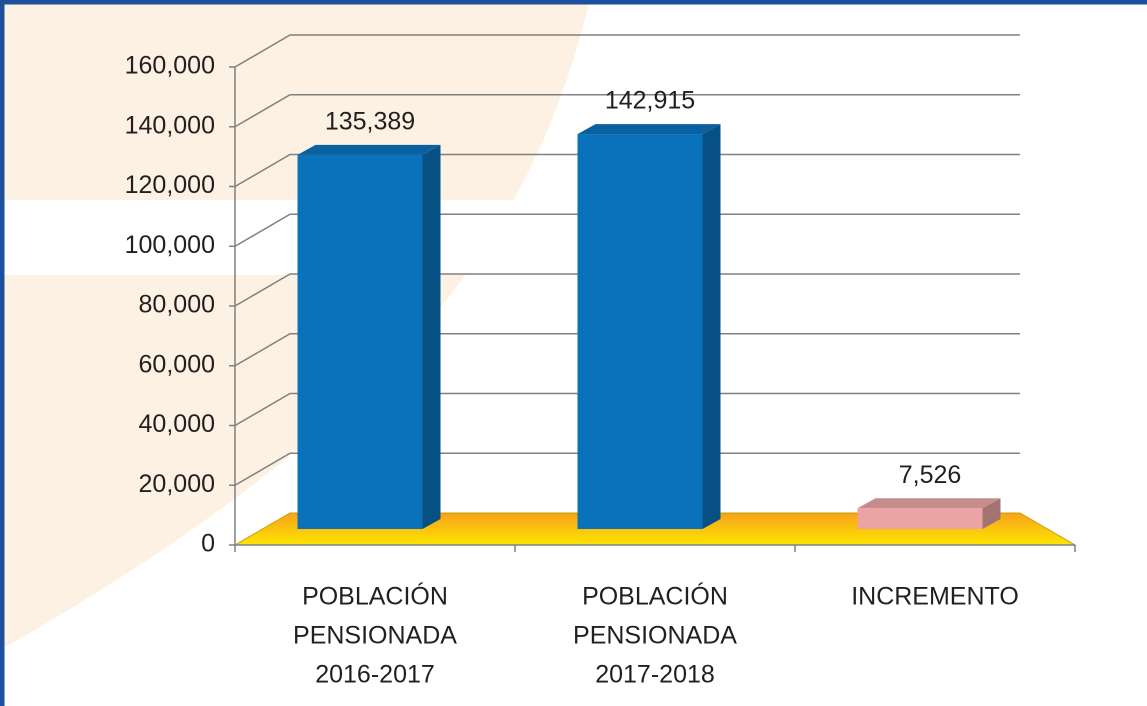 The width and height of the screenshot is (1147, 706). What do you see at coordinates (655, 675) in the screenshot?
I see `x-tick-label: 2017-2018` at bounding box center [655, 675].